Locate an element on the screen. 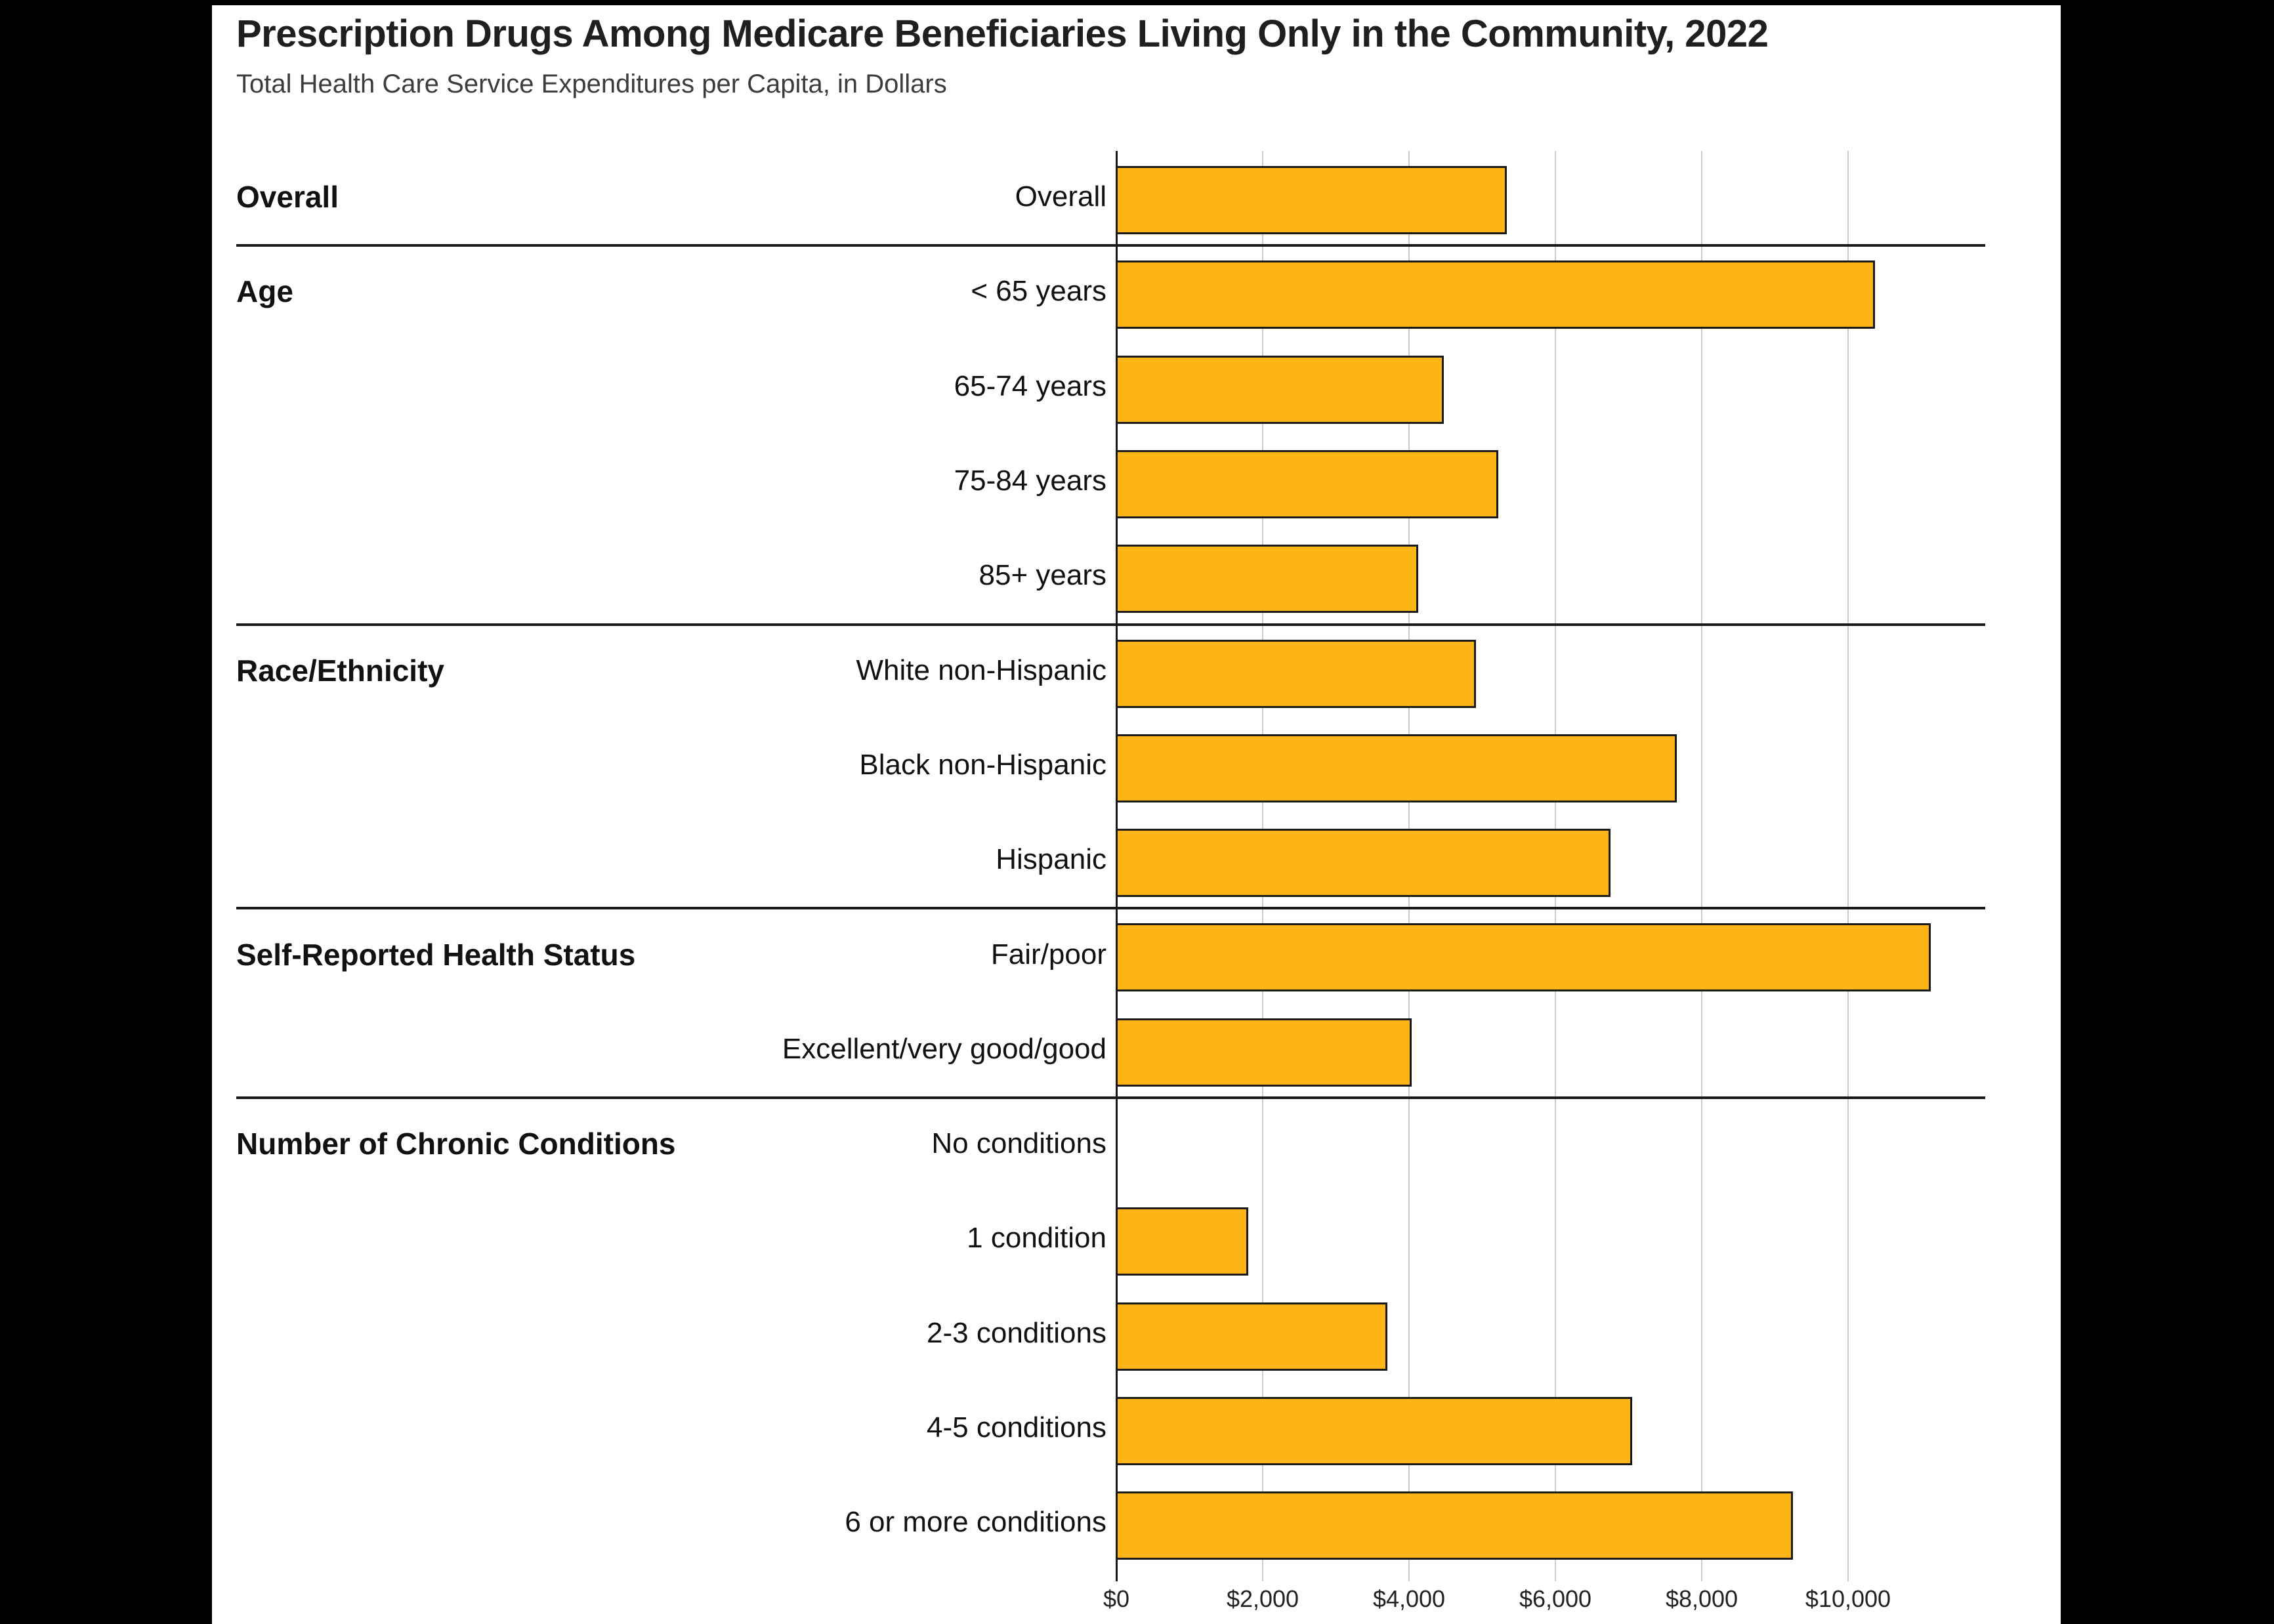  chart-row: 75-84 years is located at coordinates (1136, 482).